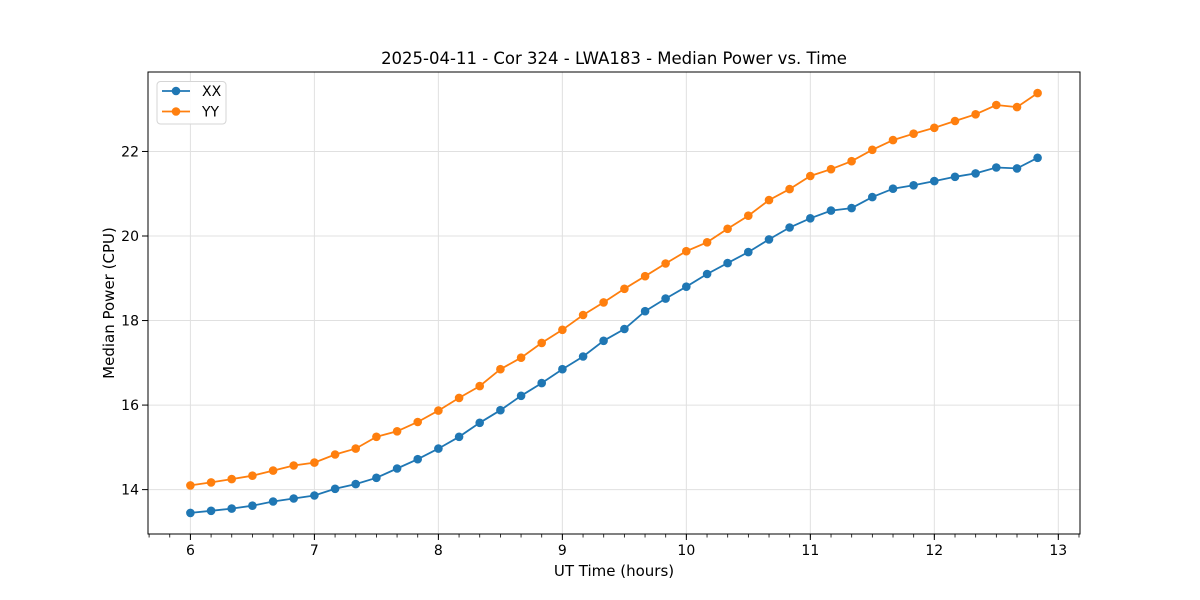 This screenshot has width=1200, height=600. Describe the element at coordinates (686, 551) in the screenshot. I see `x-tick-label-10: 10` at that location.